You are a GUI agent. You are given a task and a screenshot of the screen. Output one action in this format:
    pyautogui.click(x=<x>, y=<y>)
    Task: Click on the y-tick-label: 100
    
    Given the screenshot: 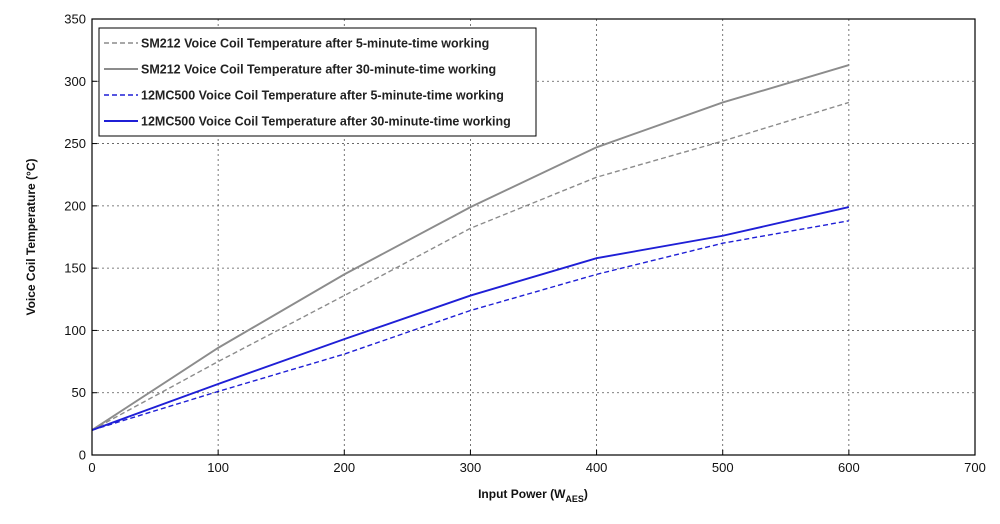 What is the action you would take?
    pyautogui.click(x=75, y=330)
    